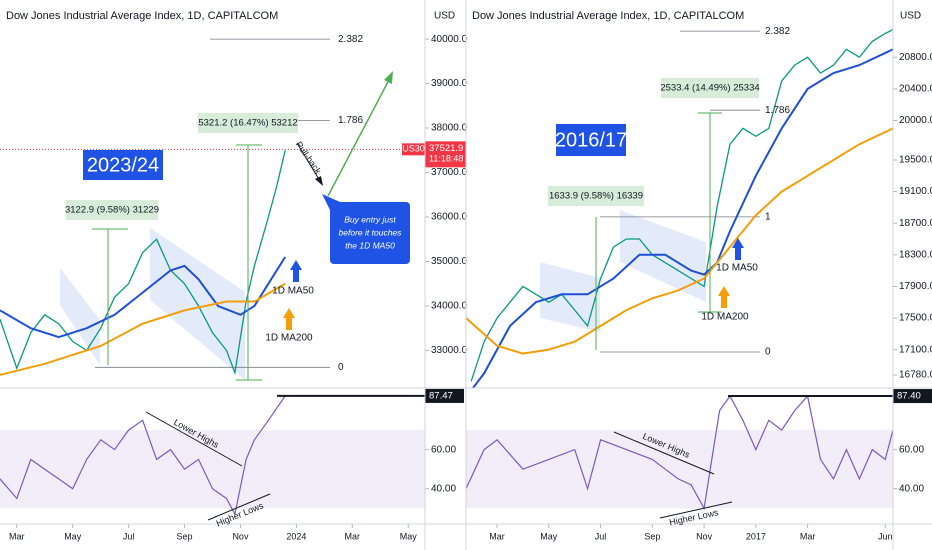 This screenshot has height=550, width=932. I want to click on y-tick-label: 19100.0, so click(915, 191).